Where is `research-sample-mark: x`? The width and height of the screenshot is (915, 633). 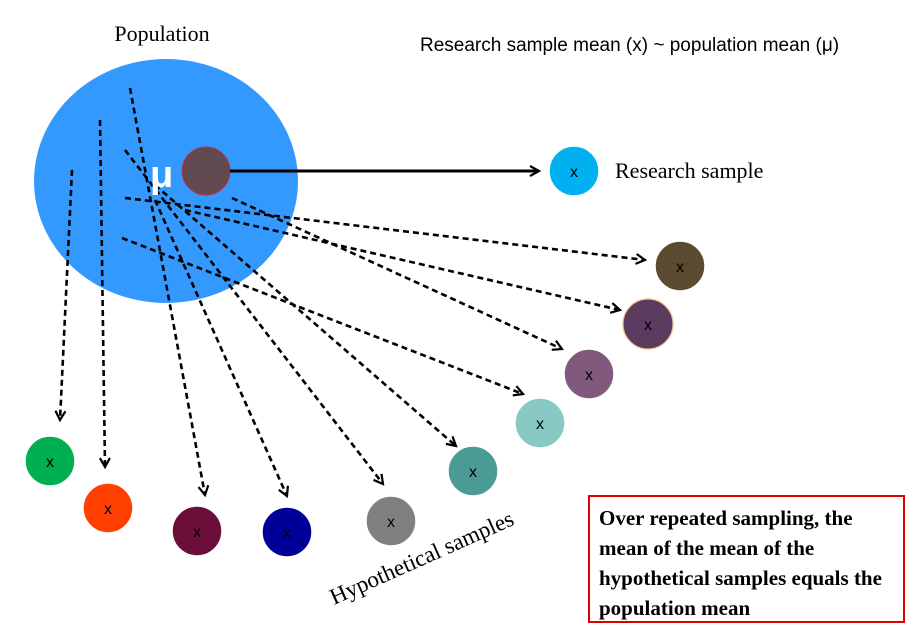 research-sample-mark: x is located at coordinates (574, 172).